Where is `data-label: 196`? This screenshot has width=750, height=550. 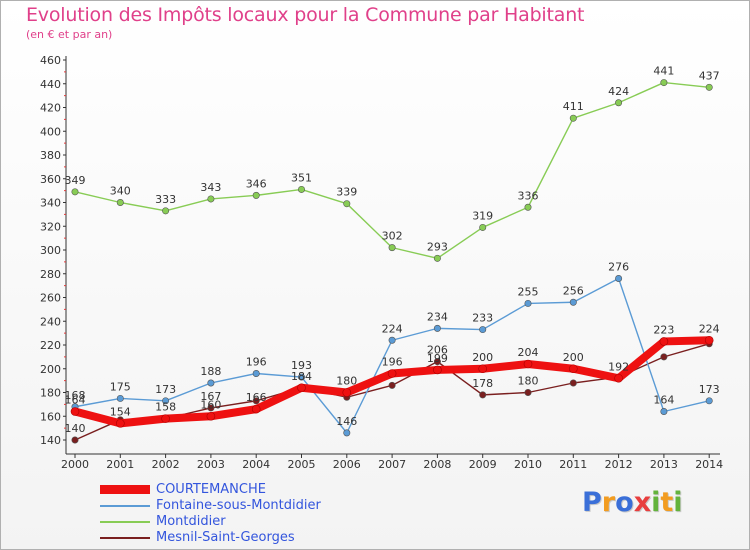
data-label: 196 is located at coordinates (392, 362).